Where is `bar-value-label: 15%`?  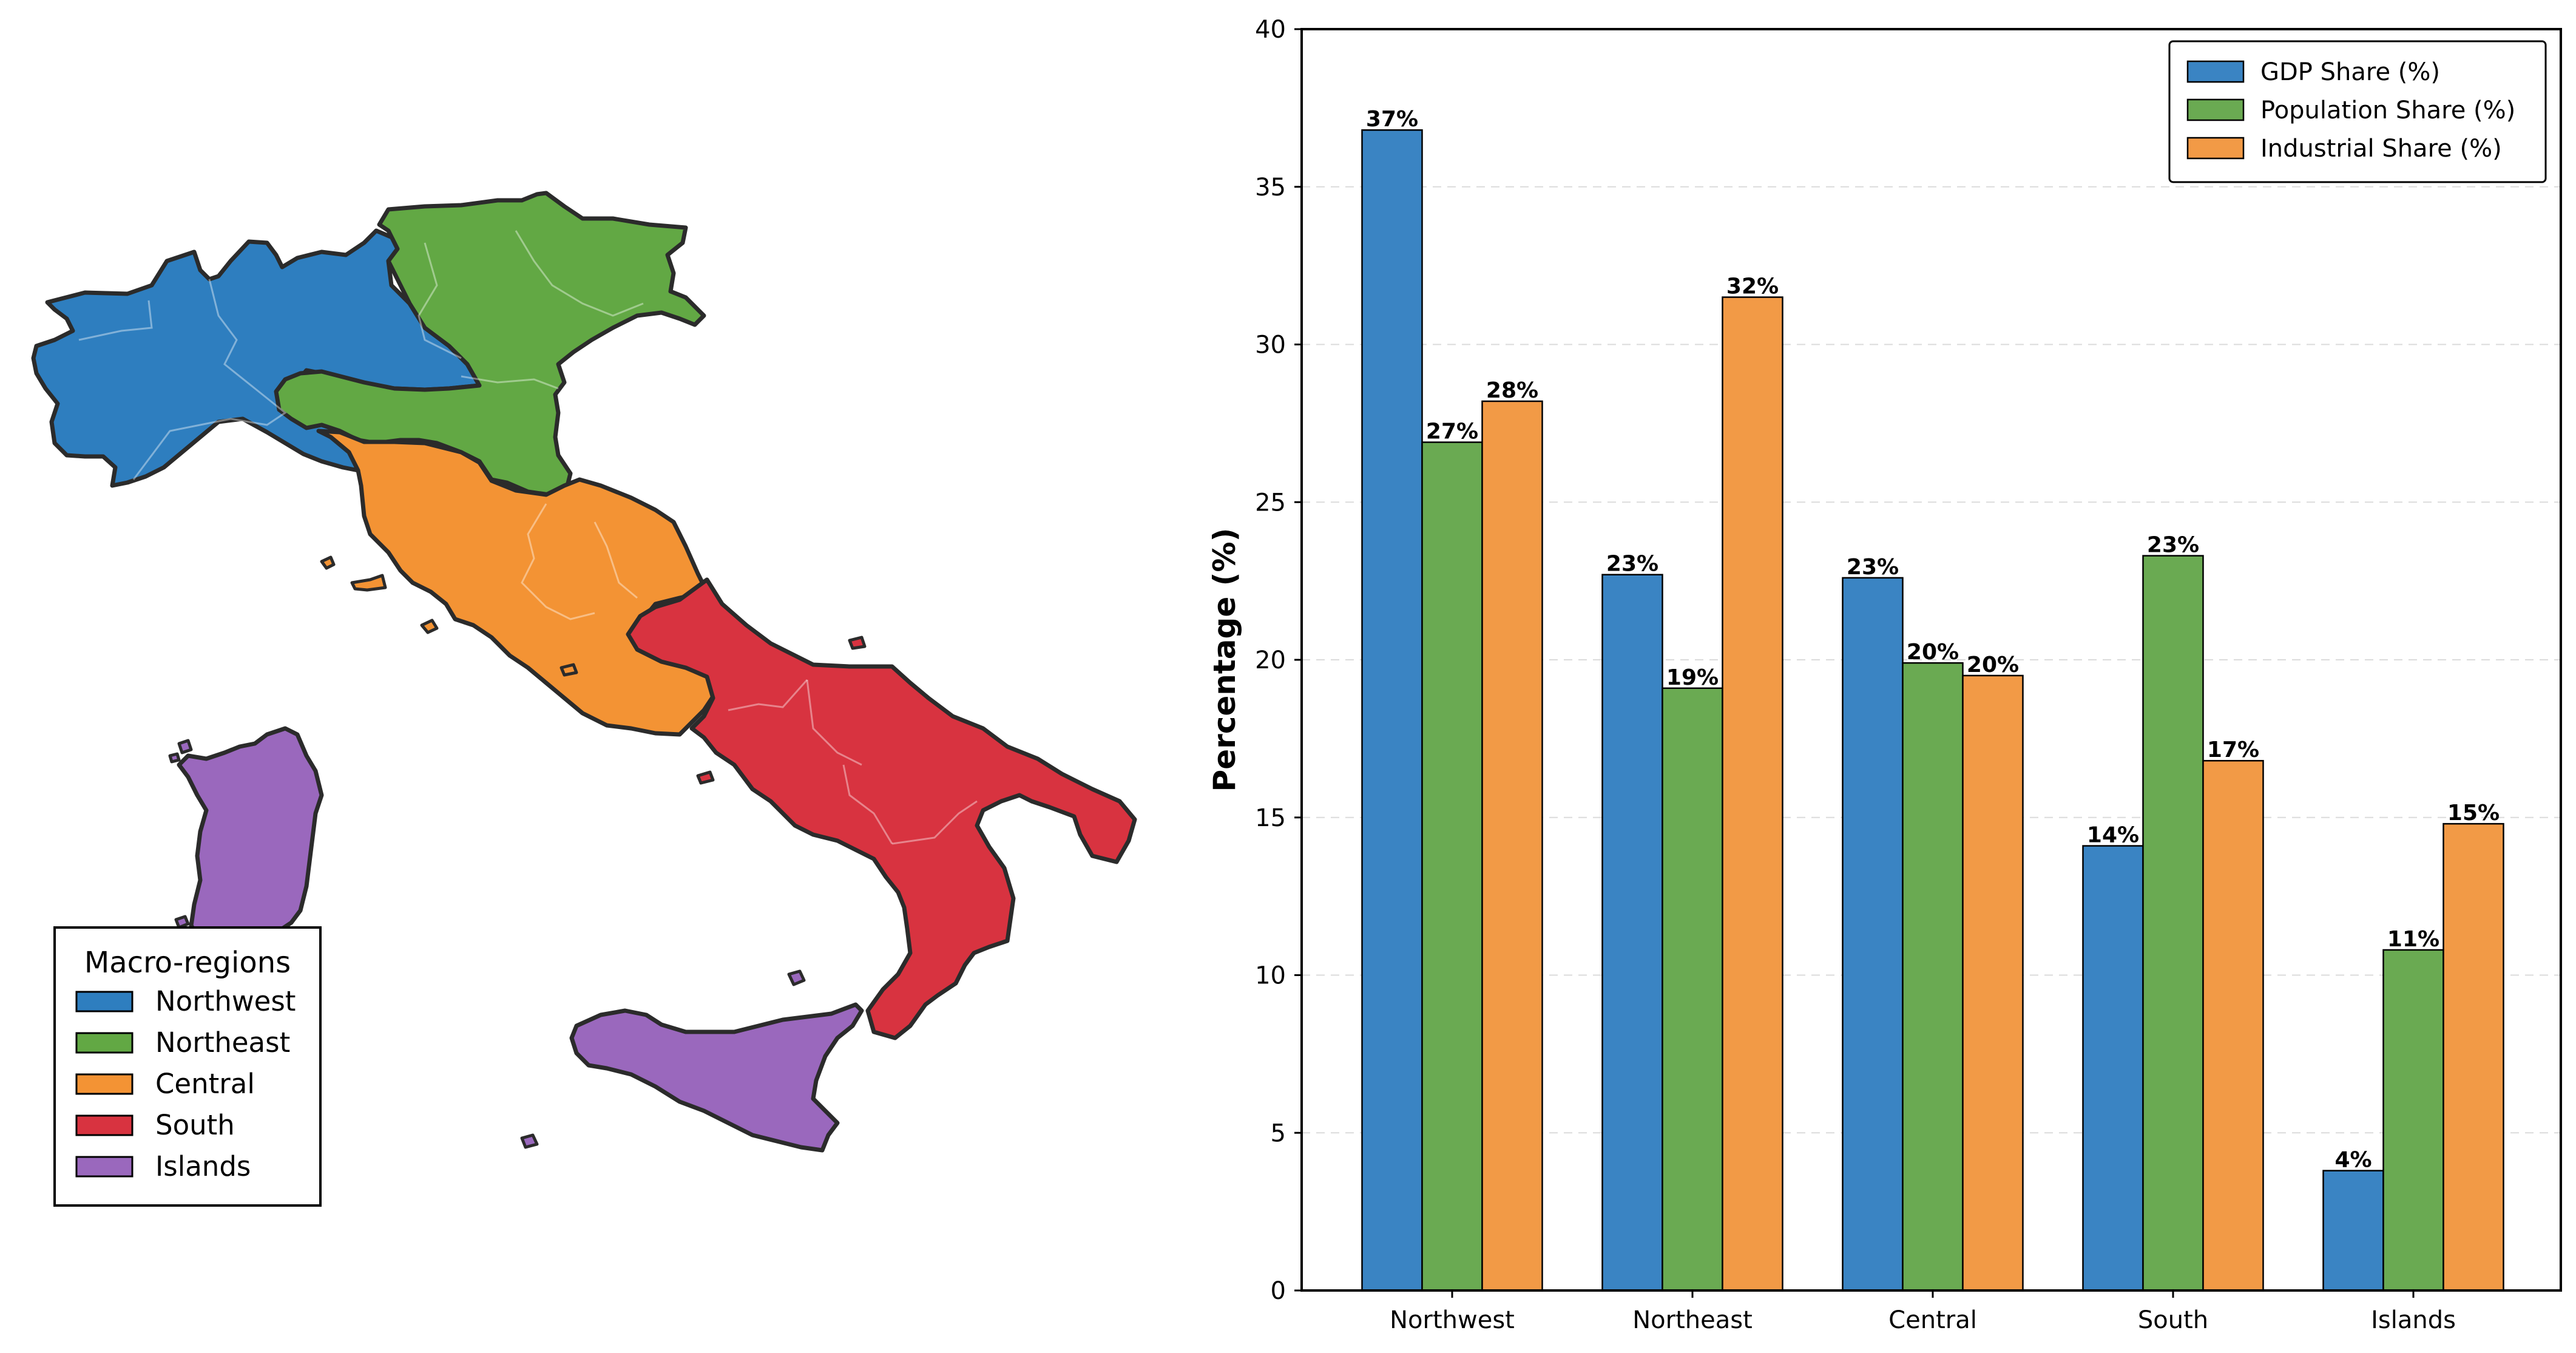 bar-value-label: 15% is located at coordinates (2473, 813).